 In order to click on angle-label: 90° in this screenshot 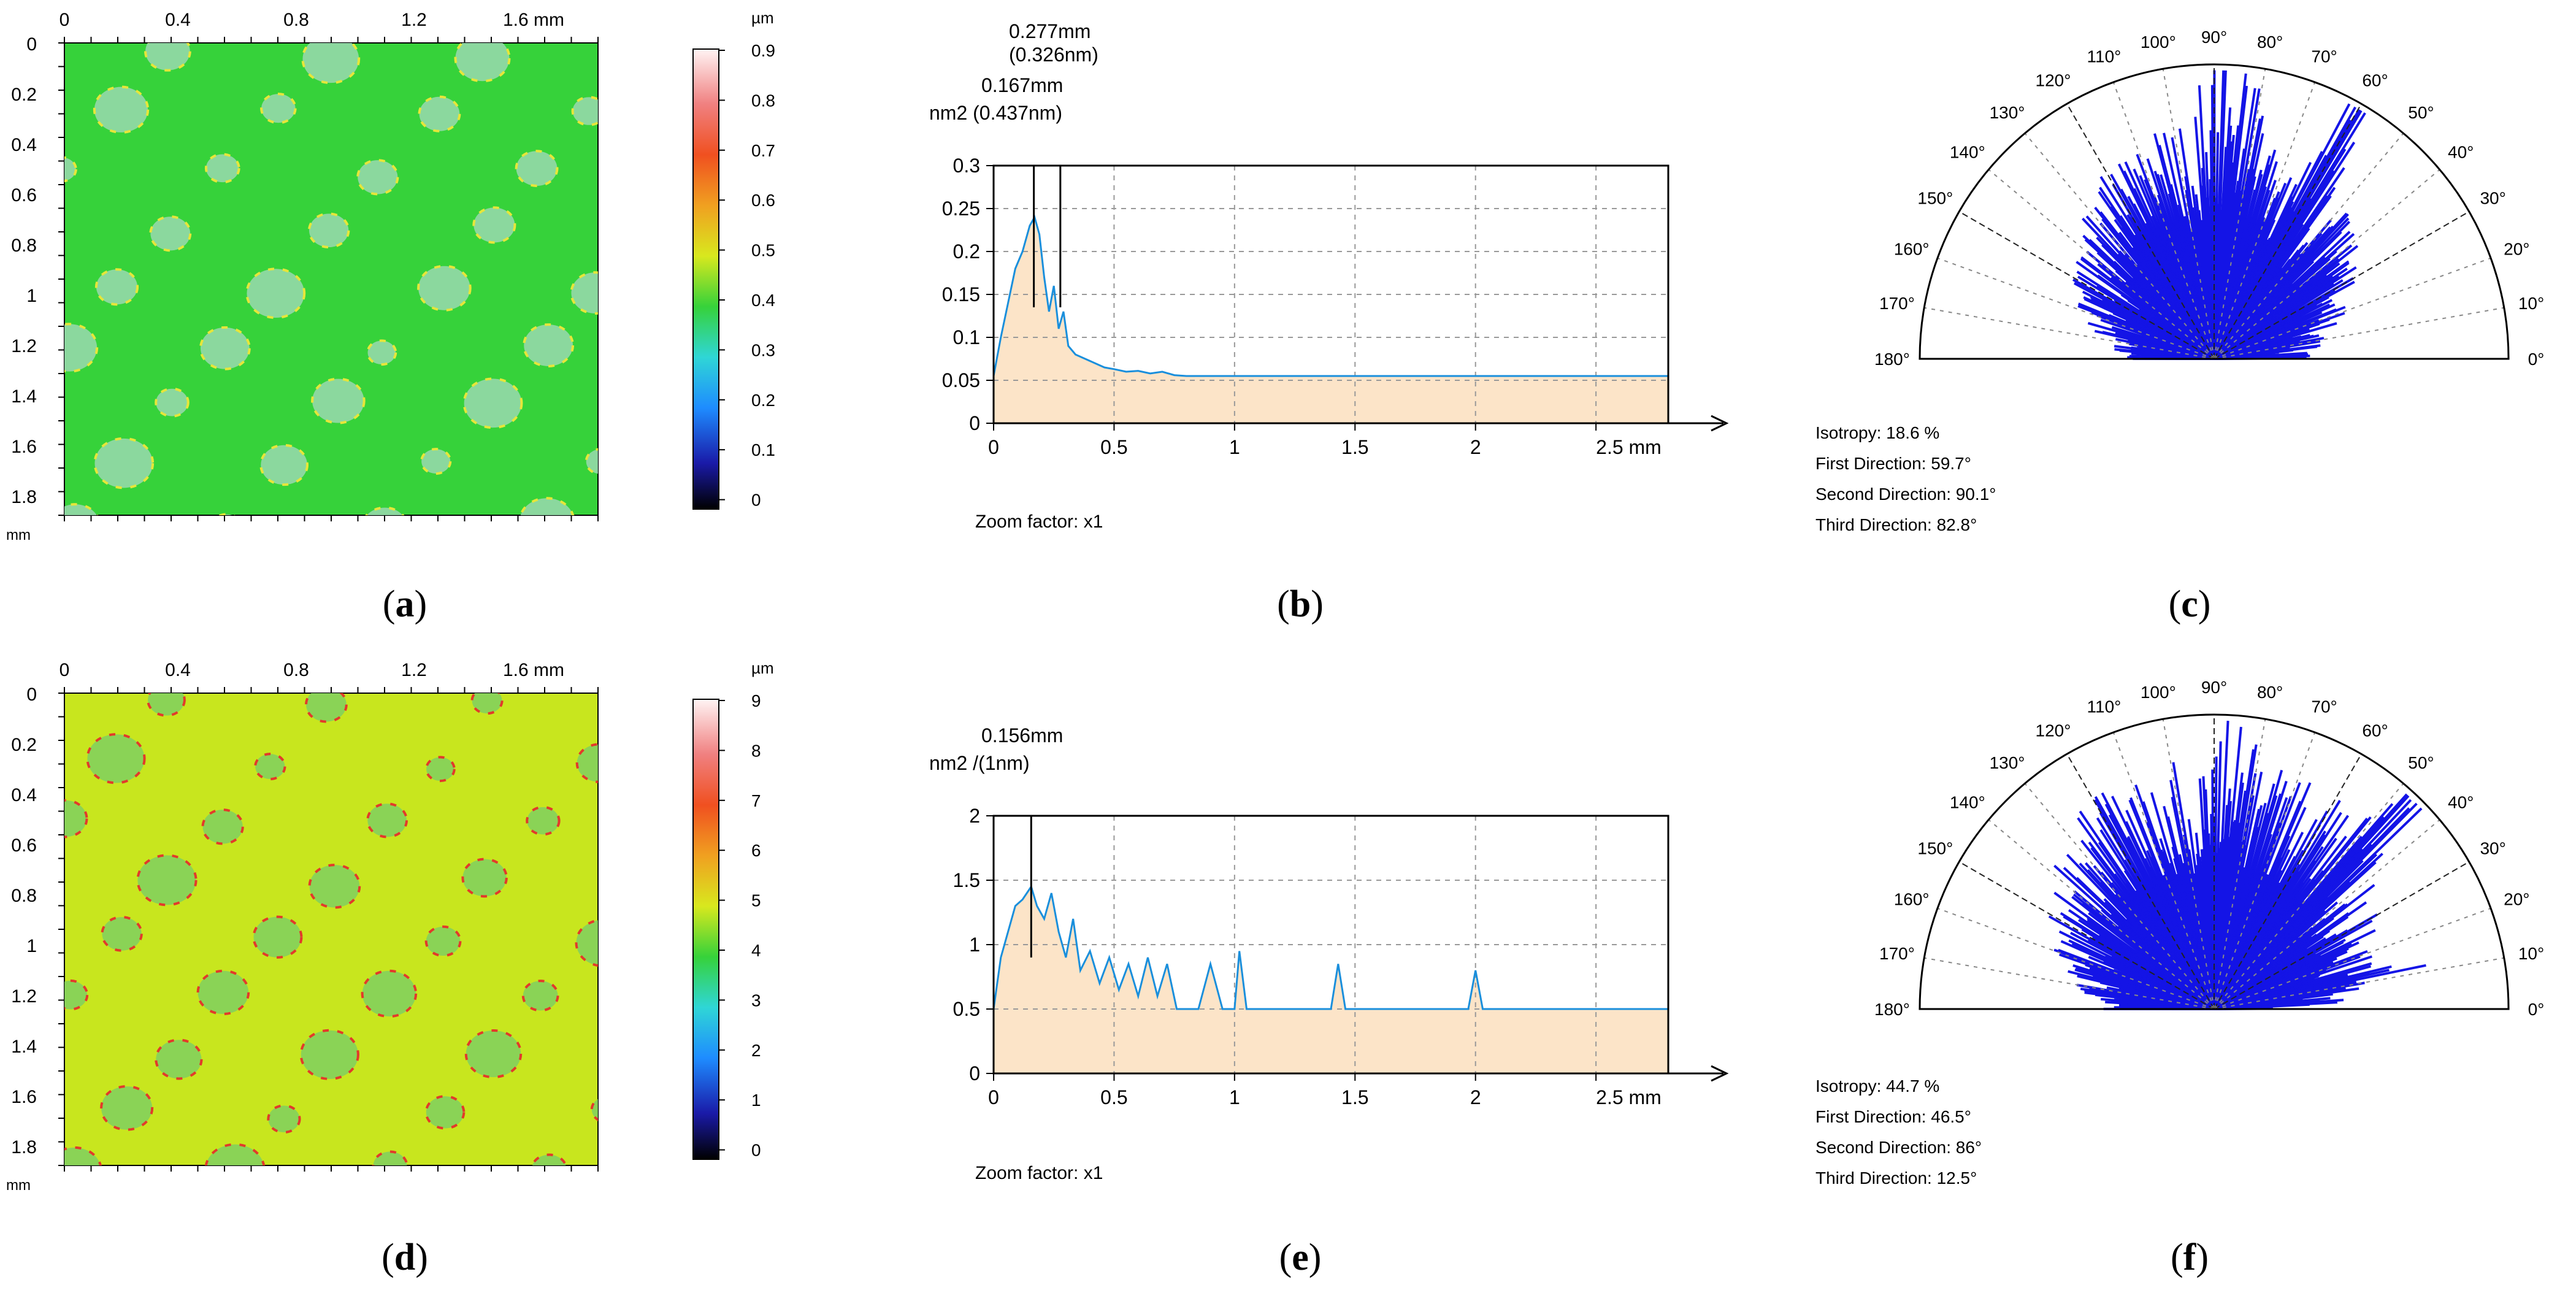, I will do `click(2214, 37)`.